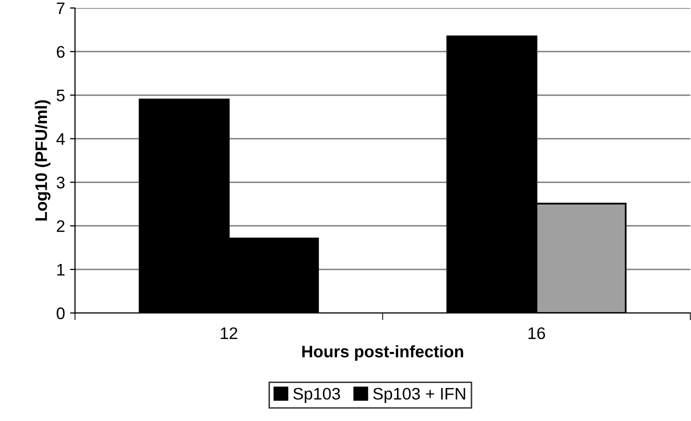 The height and width of the screenshot is (421, 691). Describe the element at coordinates (419, 395) in the screenshot. I see `legend-label: Sp103 + IFN` at that location.